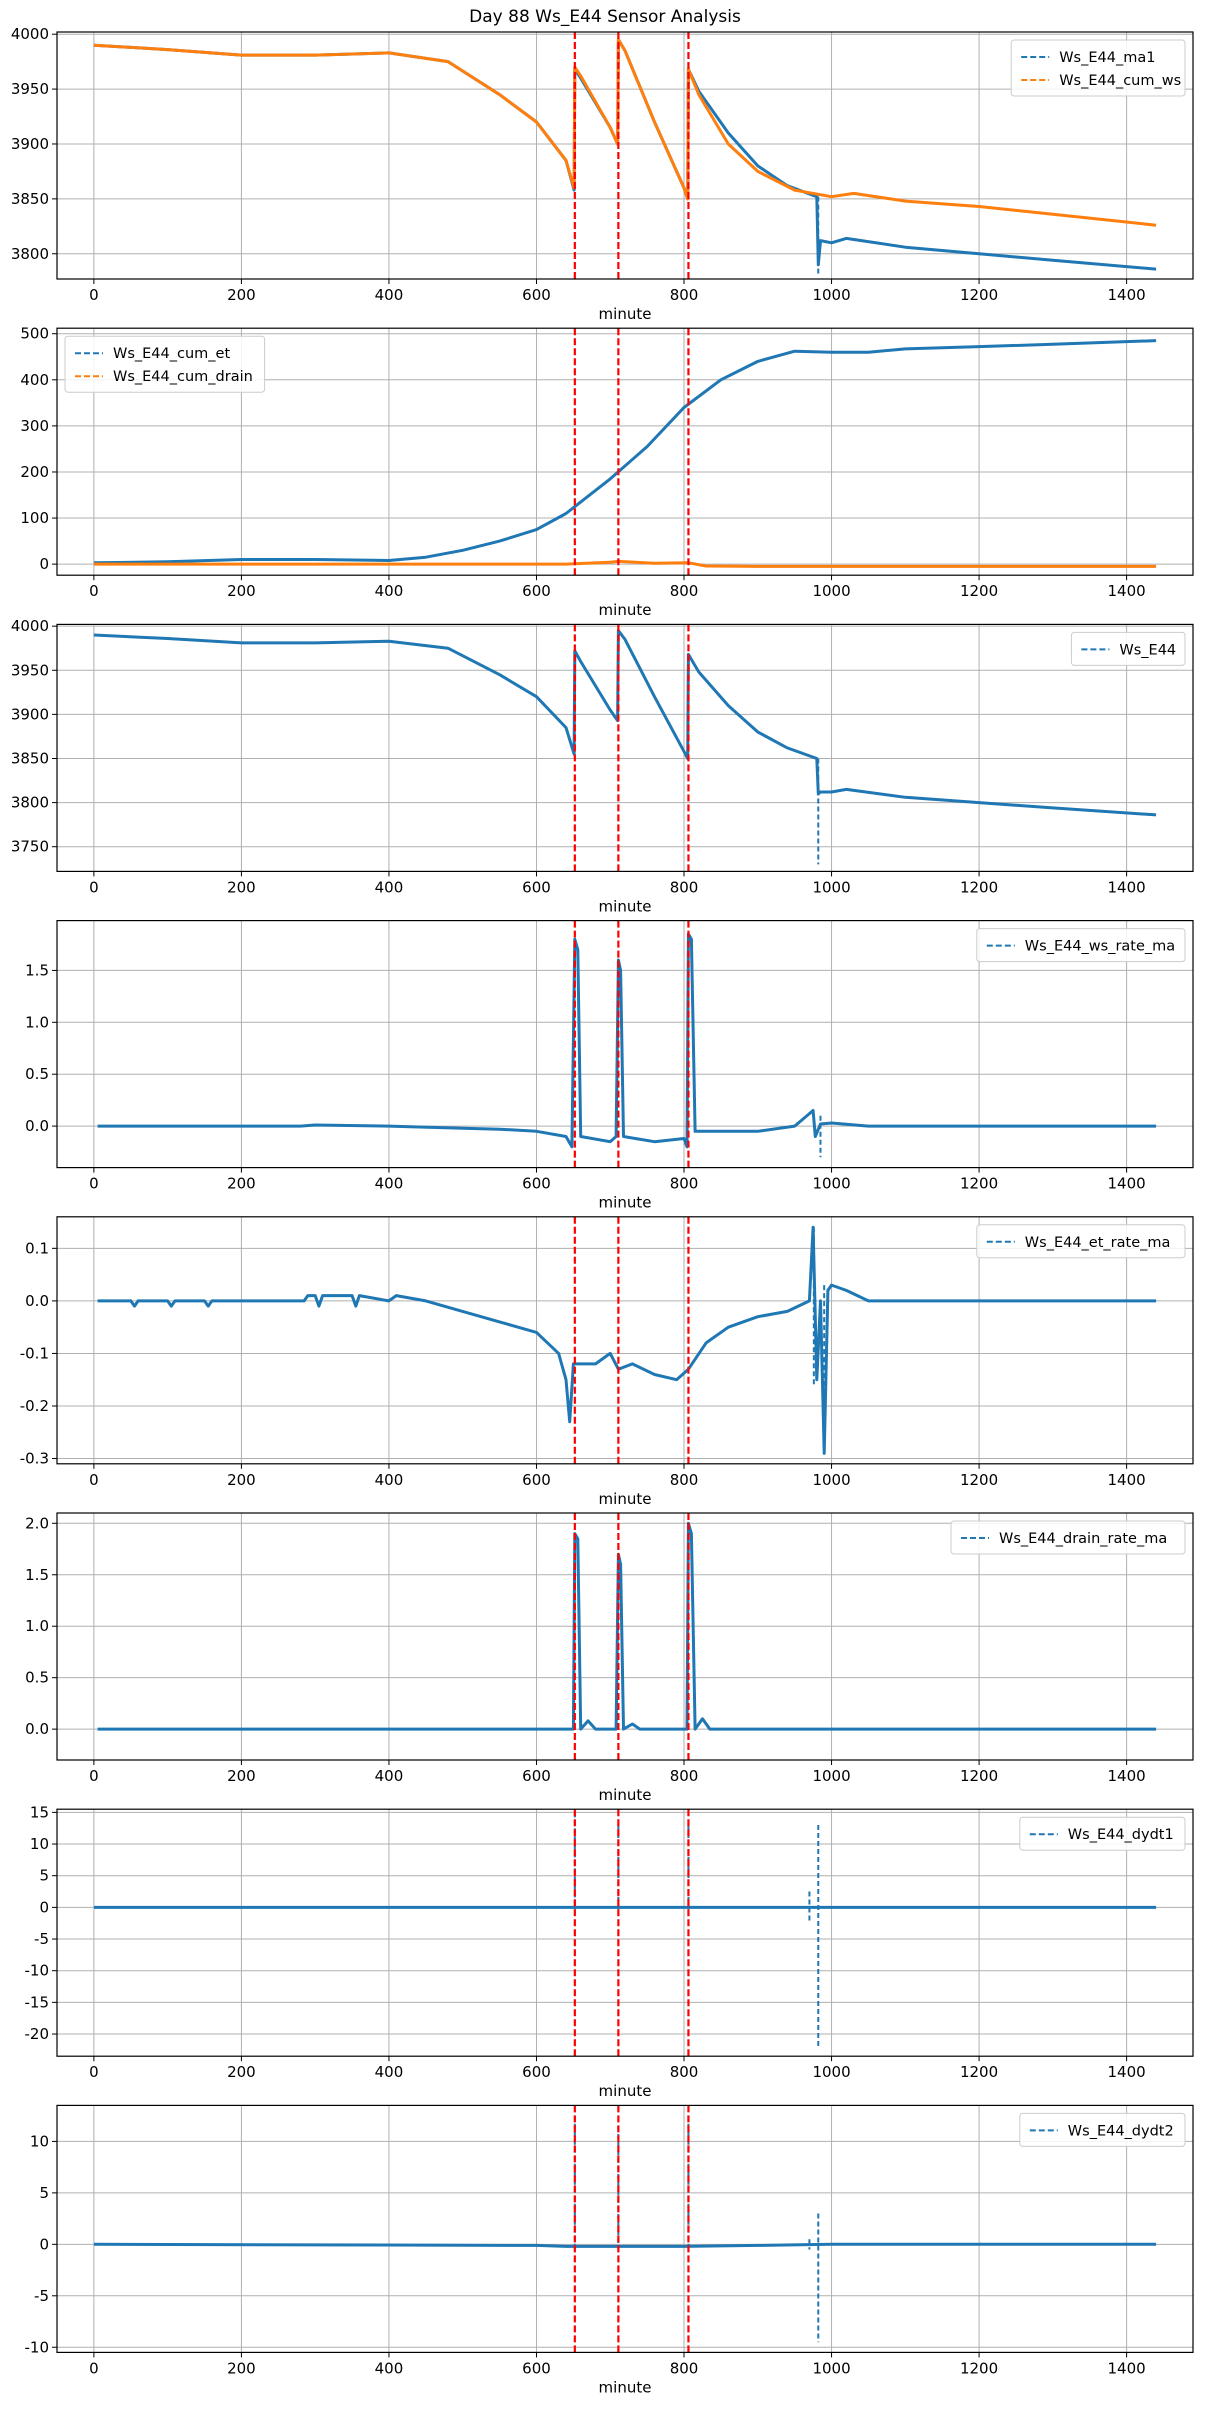  I want to click on y-tick-label: 5, so click(44, 2193).